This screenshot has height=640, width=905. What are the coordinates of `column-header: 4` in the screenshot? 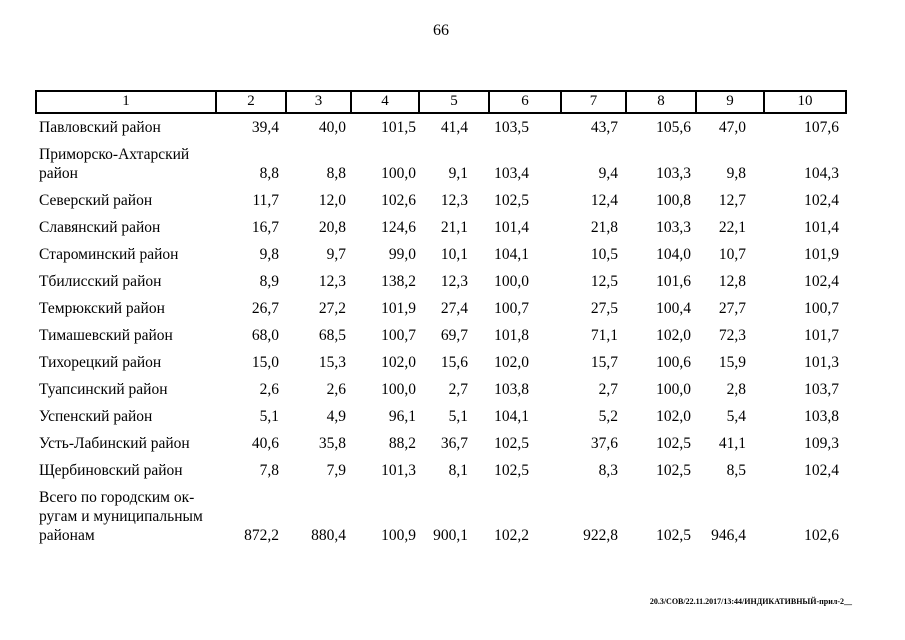 It's located at (385, 102).